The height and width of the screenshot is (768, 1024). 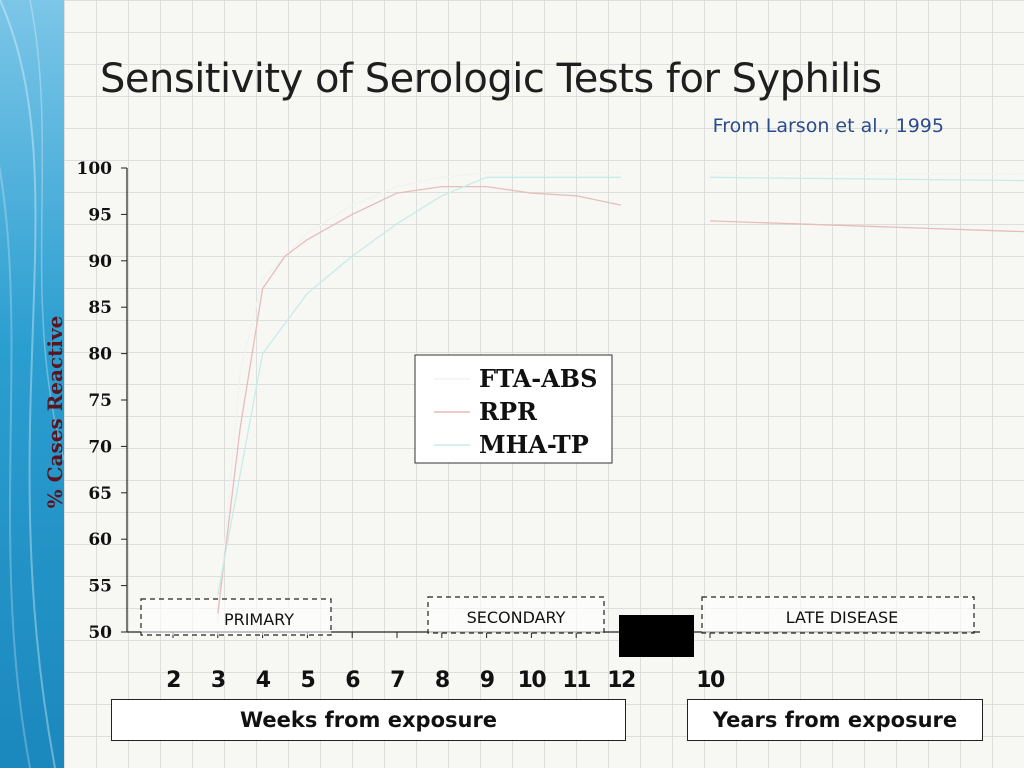 I want to click on y-tick-label: 50, so click(x=100, y=633).